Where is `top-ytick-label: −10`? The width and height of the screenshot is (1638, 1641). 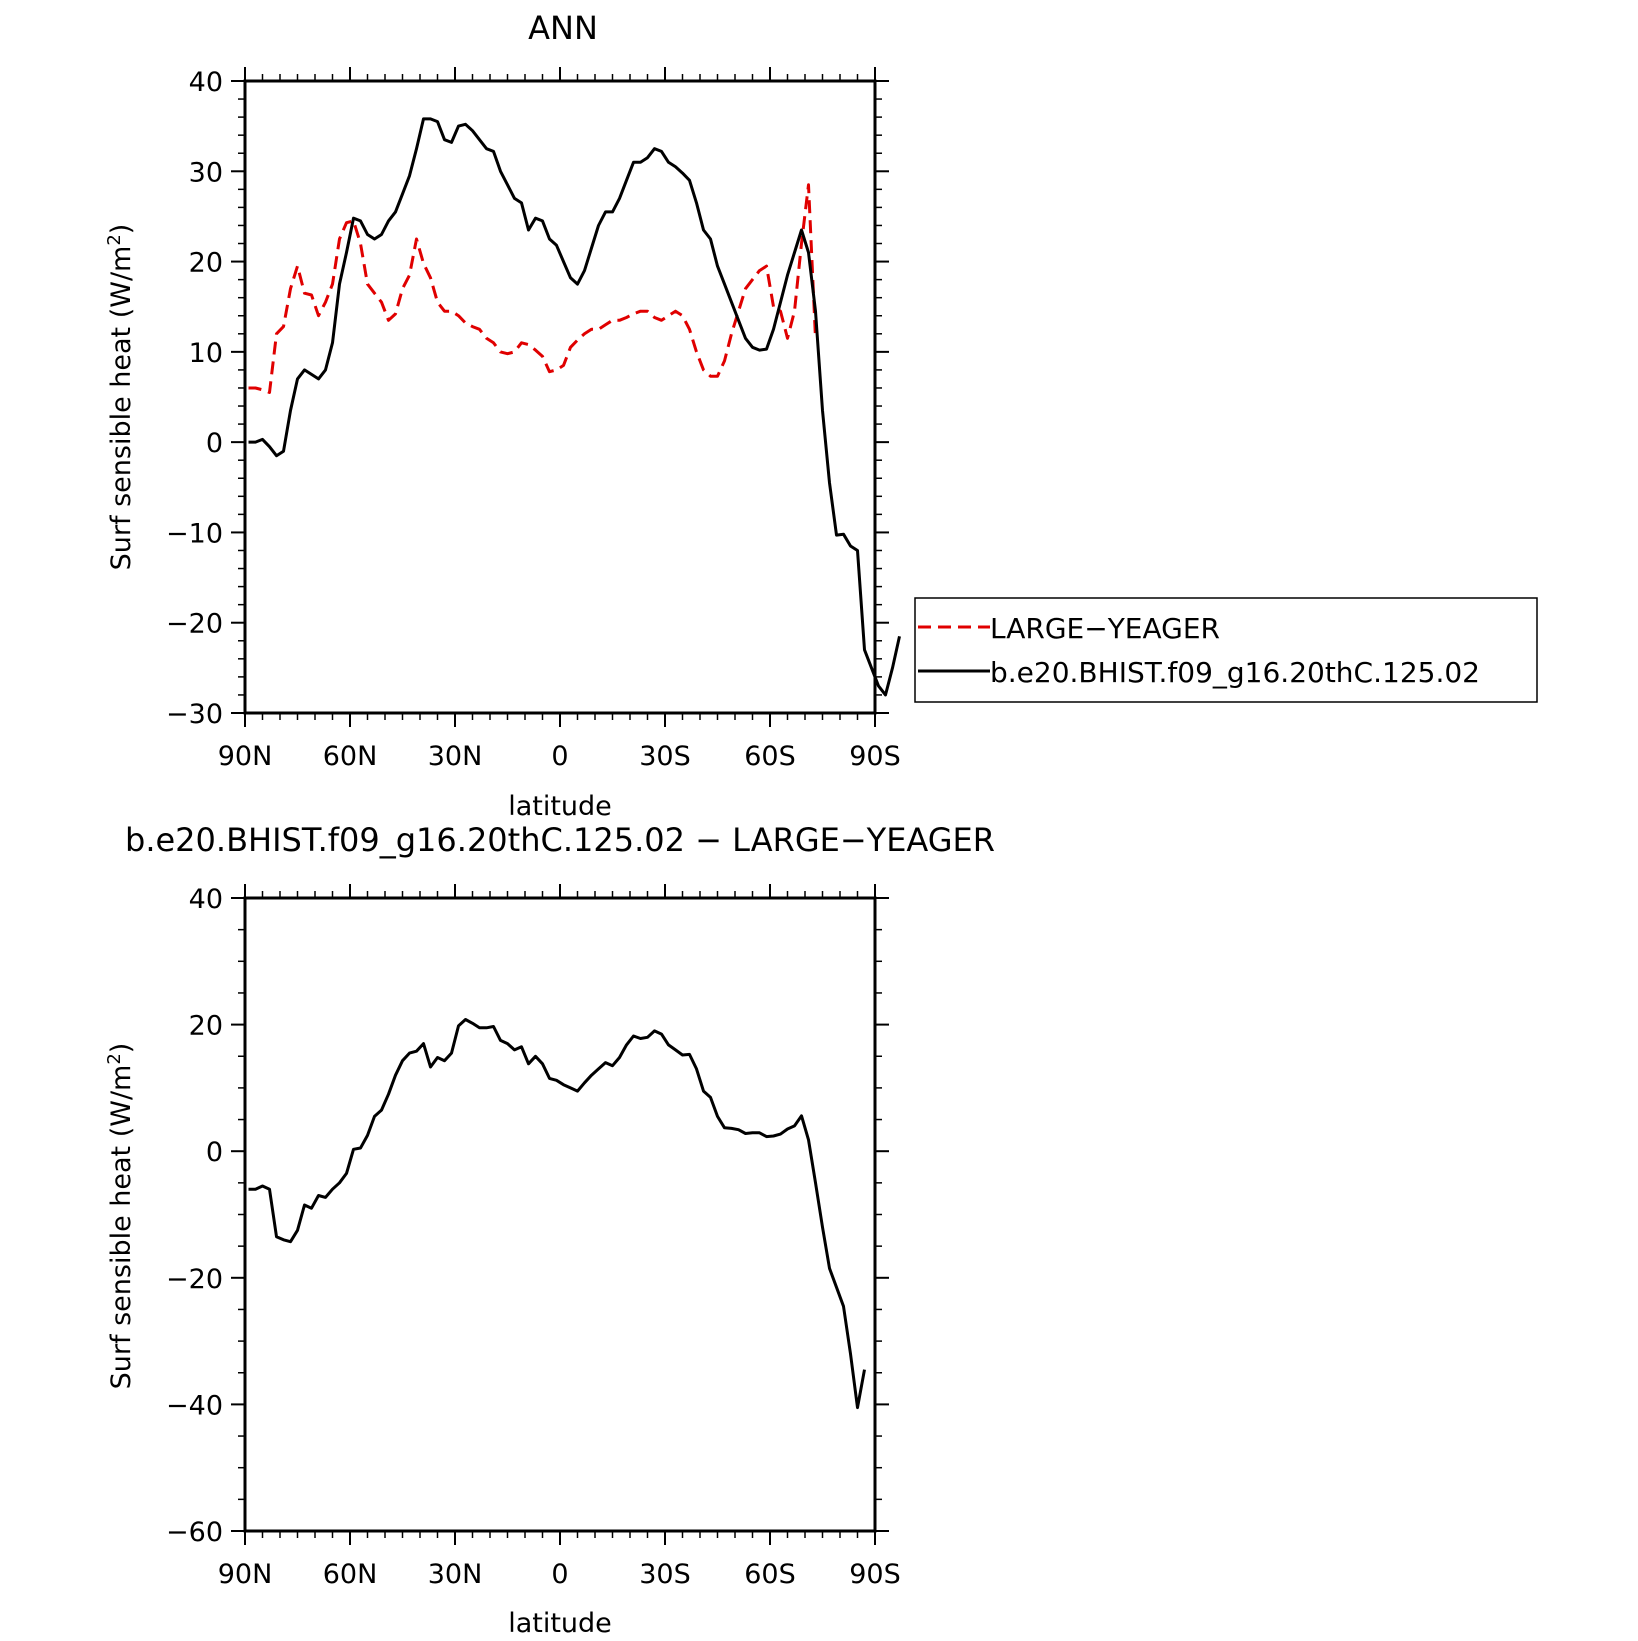
top-ytick-label: −10 is located at coordinates (194, 533).